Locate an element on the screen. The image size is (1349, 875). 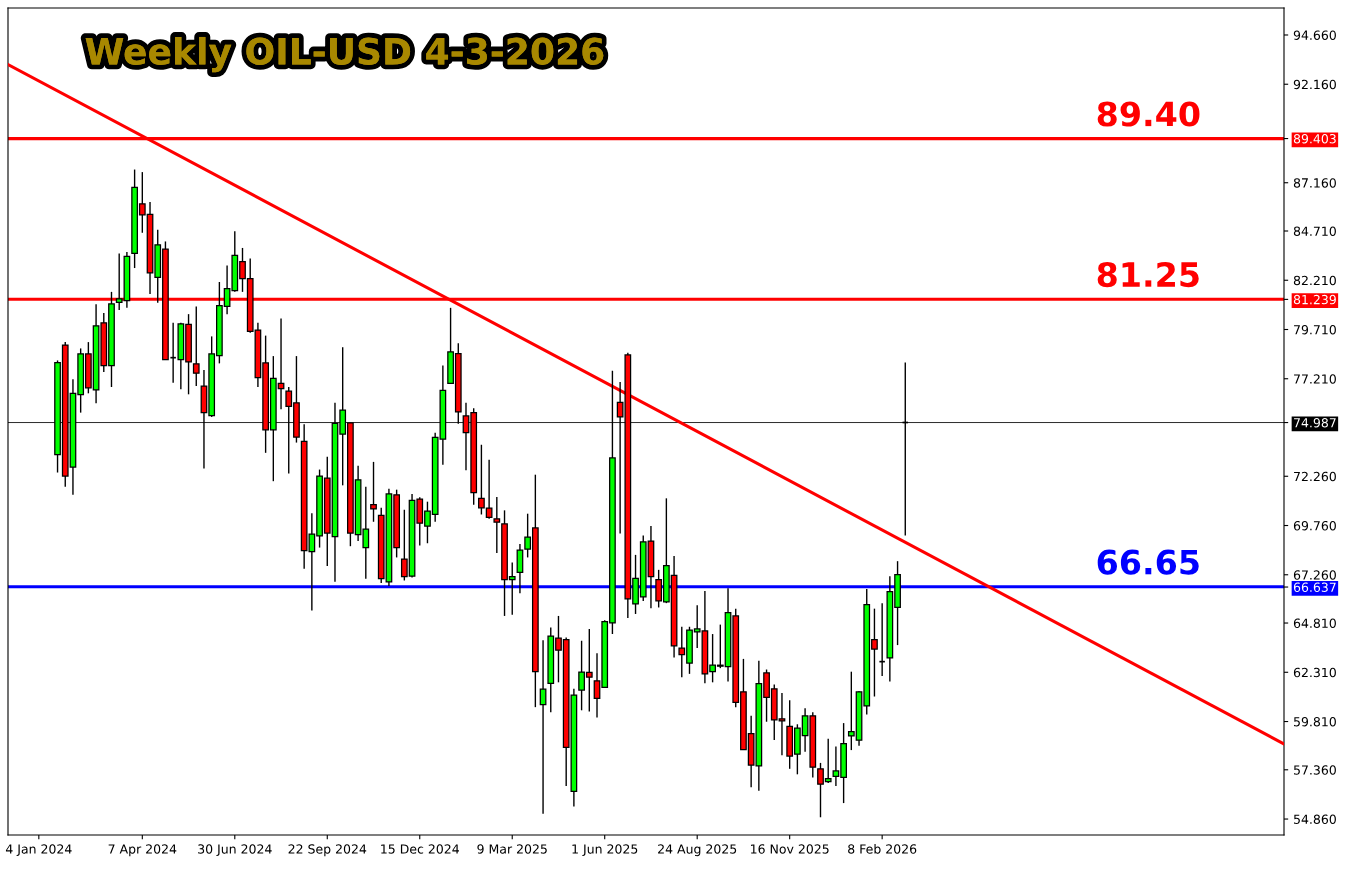
y-tick-label: 82.210 is located at coordinates (1314, 280).